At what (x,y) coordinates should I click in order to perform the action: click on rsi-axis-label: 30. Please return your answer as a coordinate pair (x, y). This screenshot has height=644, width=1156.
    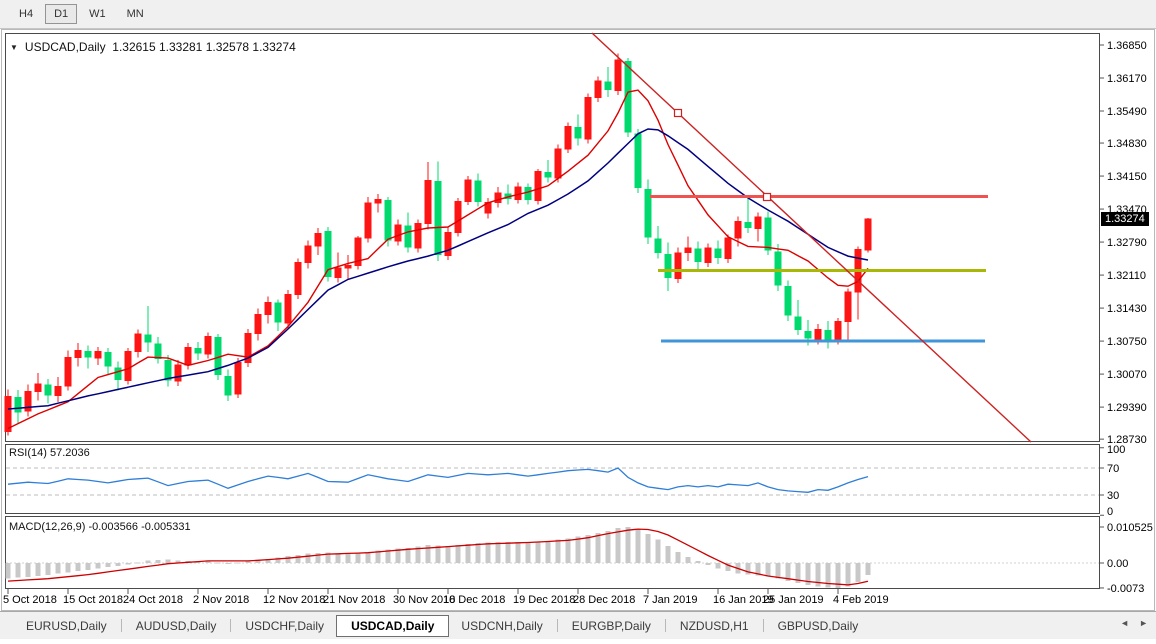
    Looking at the image, I should click on (1113, 496).